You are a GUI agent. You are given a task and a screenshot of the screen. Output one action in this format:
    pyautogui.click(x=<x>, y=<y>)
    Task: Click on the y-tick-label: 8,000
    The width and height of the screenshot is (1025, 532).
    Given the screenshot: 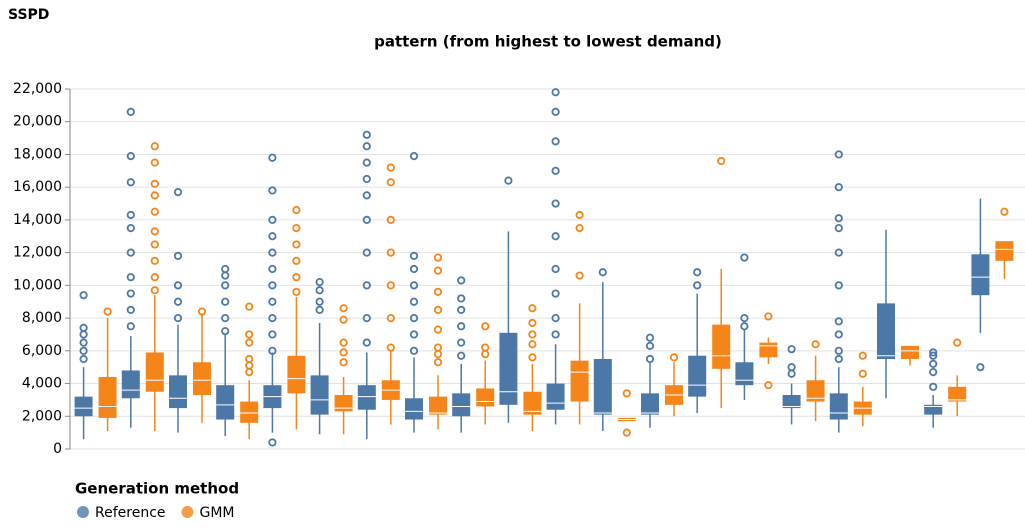 What is the action you would take?
    pyautogui.click(x=42, y=318)
    